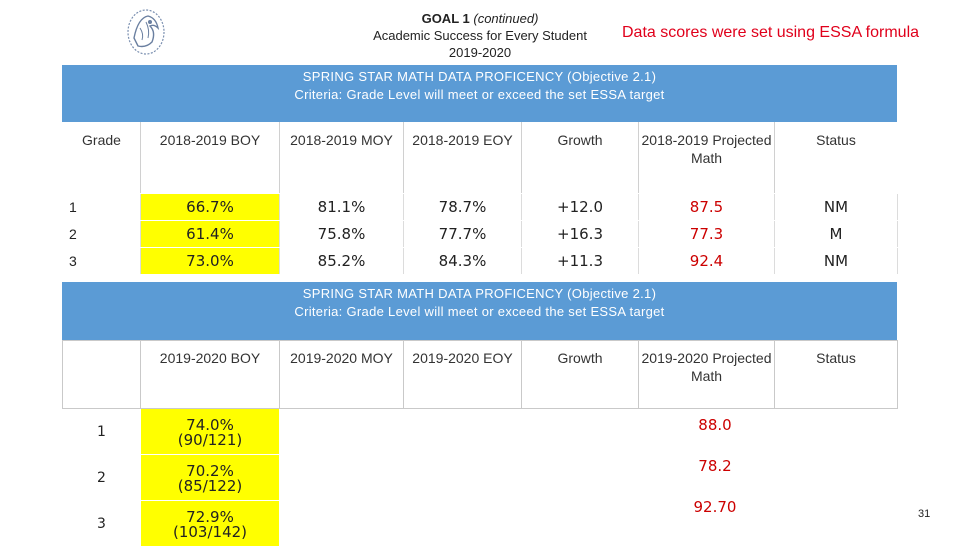 The width and height of the screenshot is (960, 547). What do you see at coordinates (210, 424) in the screenshot?
I see `boy-percent: 74.0%` at bounding box center [210, 424].